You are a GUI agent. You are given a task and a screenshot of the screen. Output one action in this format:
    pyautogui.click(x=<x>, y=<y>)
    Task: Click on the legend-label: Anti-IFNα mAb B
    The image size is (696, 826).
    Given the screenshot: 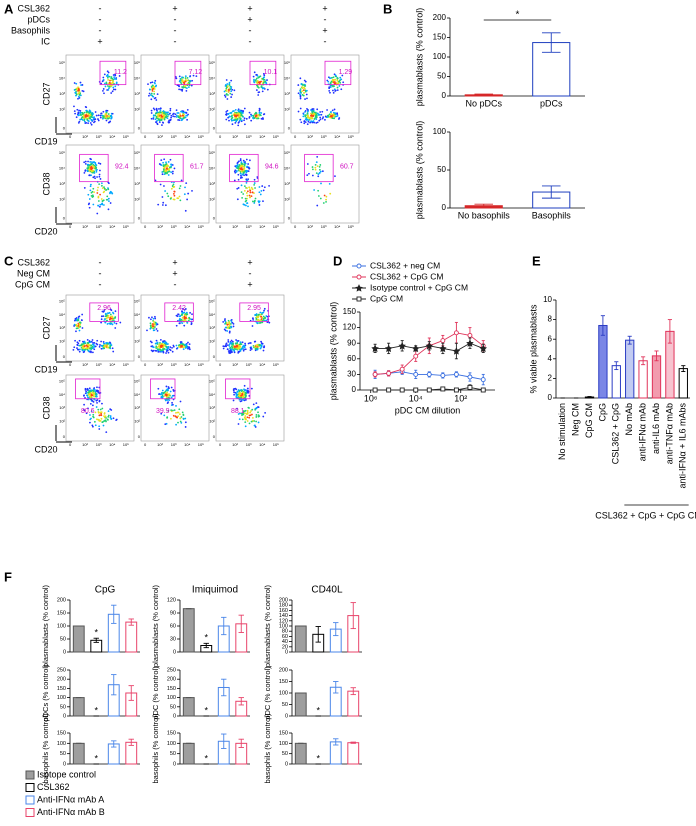 What is the action you would take?
    pyautogui.click(x=71, y=812)
    